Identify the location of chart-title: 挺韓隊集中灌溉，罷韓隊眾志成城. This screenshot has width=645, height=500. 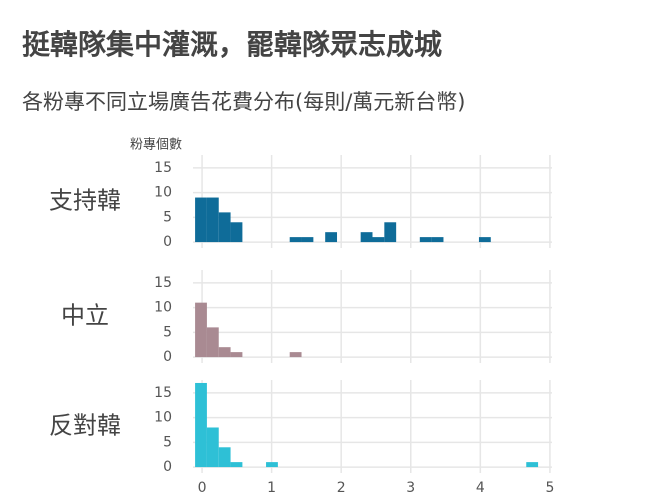
(232, 44).